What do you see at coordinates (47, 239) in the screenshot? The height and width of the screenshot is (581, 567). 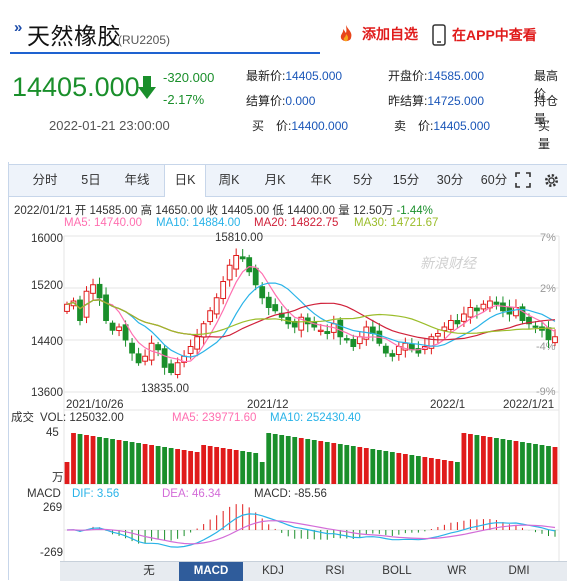 I see `y-tick-label: 16000` at bounding box center [47, 239].